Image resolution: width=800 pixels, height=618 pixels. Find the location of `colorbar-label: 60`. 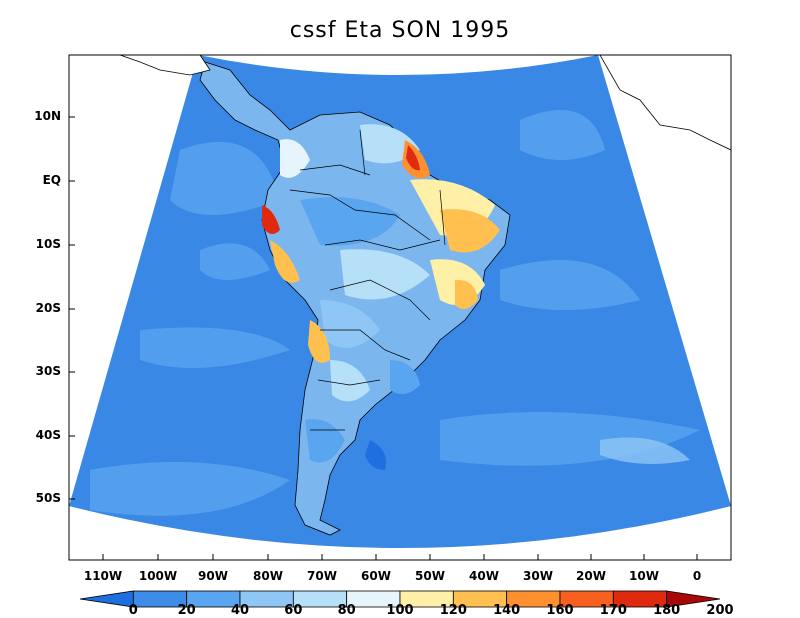

colorbar-label: 60 is located at coordinates (293, 610).